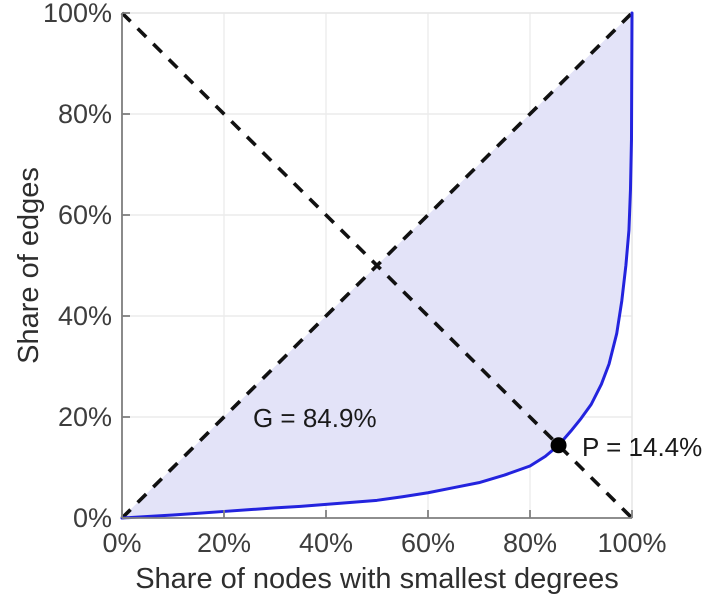 This screenshot has width=721, height=600. I want to click on x-tick-label: 80%, so click(530, 543).